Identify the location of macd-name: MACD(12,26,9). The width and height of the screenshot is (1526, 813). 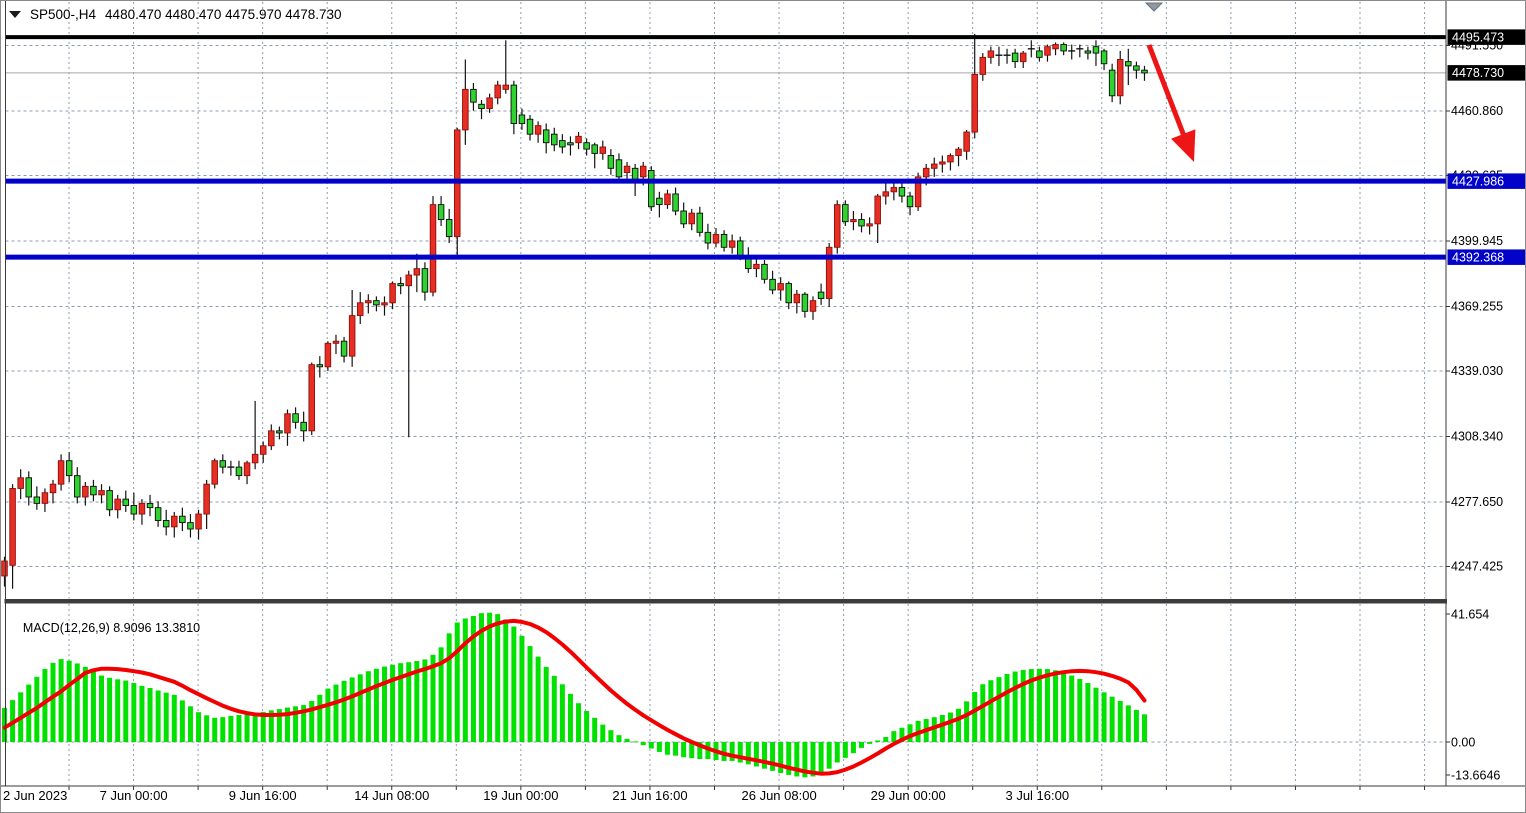
(66, 628).